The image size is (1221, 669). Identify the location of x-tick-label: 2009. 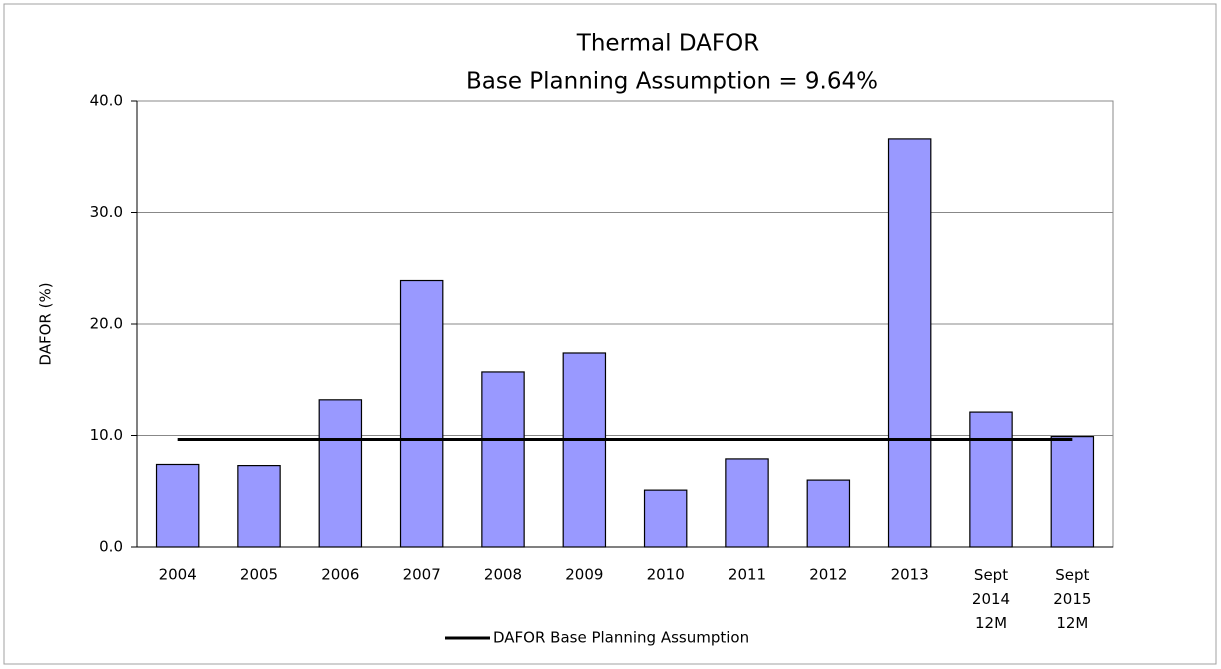
(584, 575).